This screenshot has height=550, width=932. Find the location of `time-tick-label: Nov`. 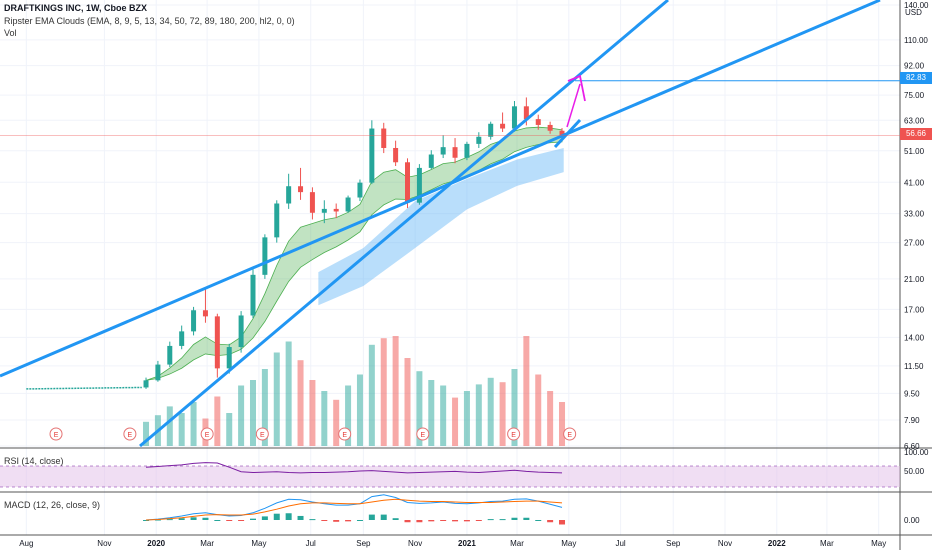

time-tick-label: Nov is located at coordinates (104, 543).